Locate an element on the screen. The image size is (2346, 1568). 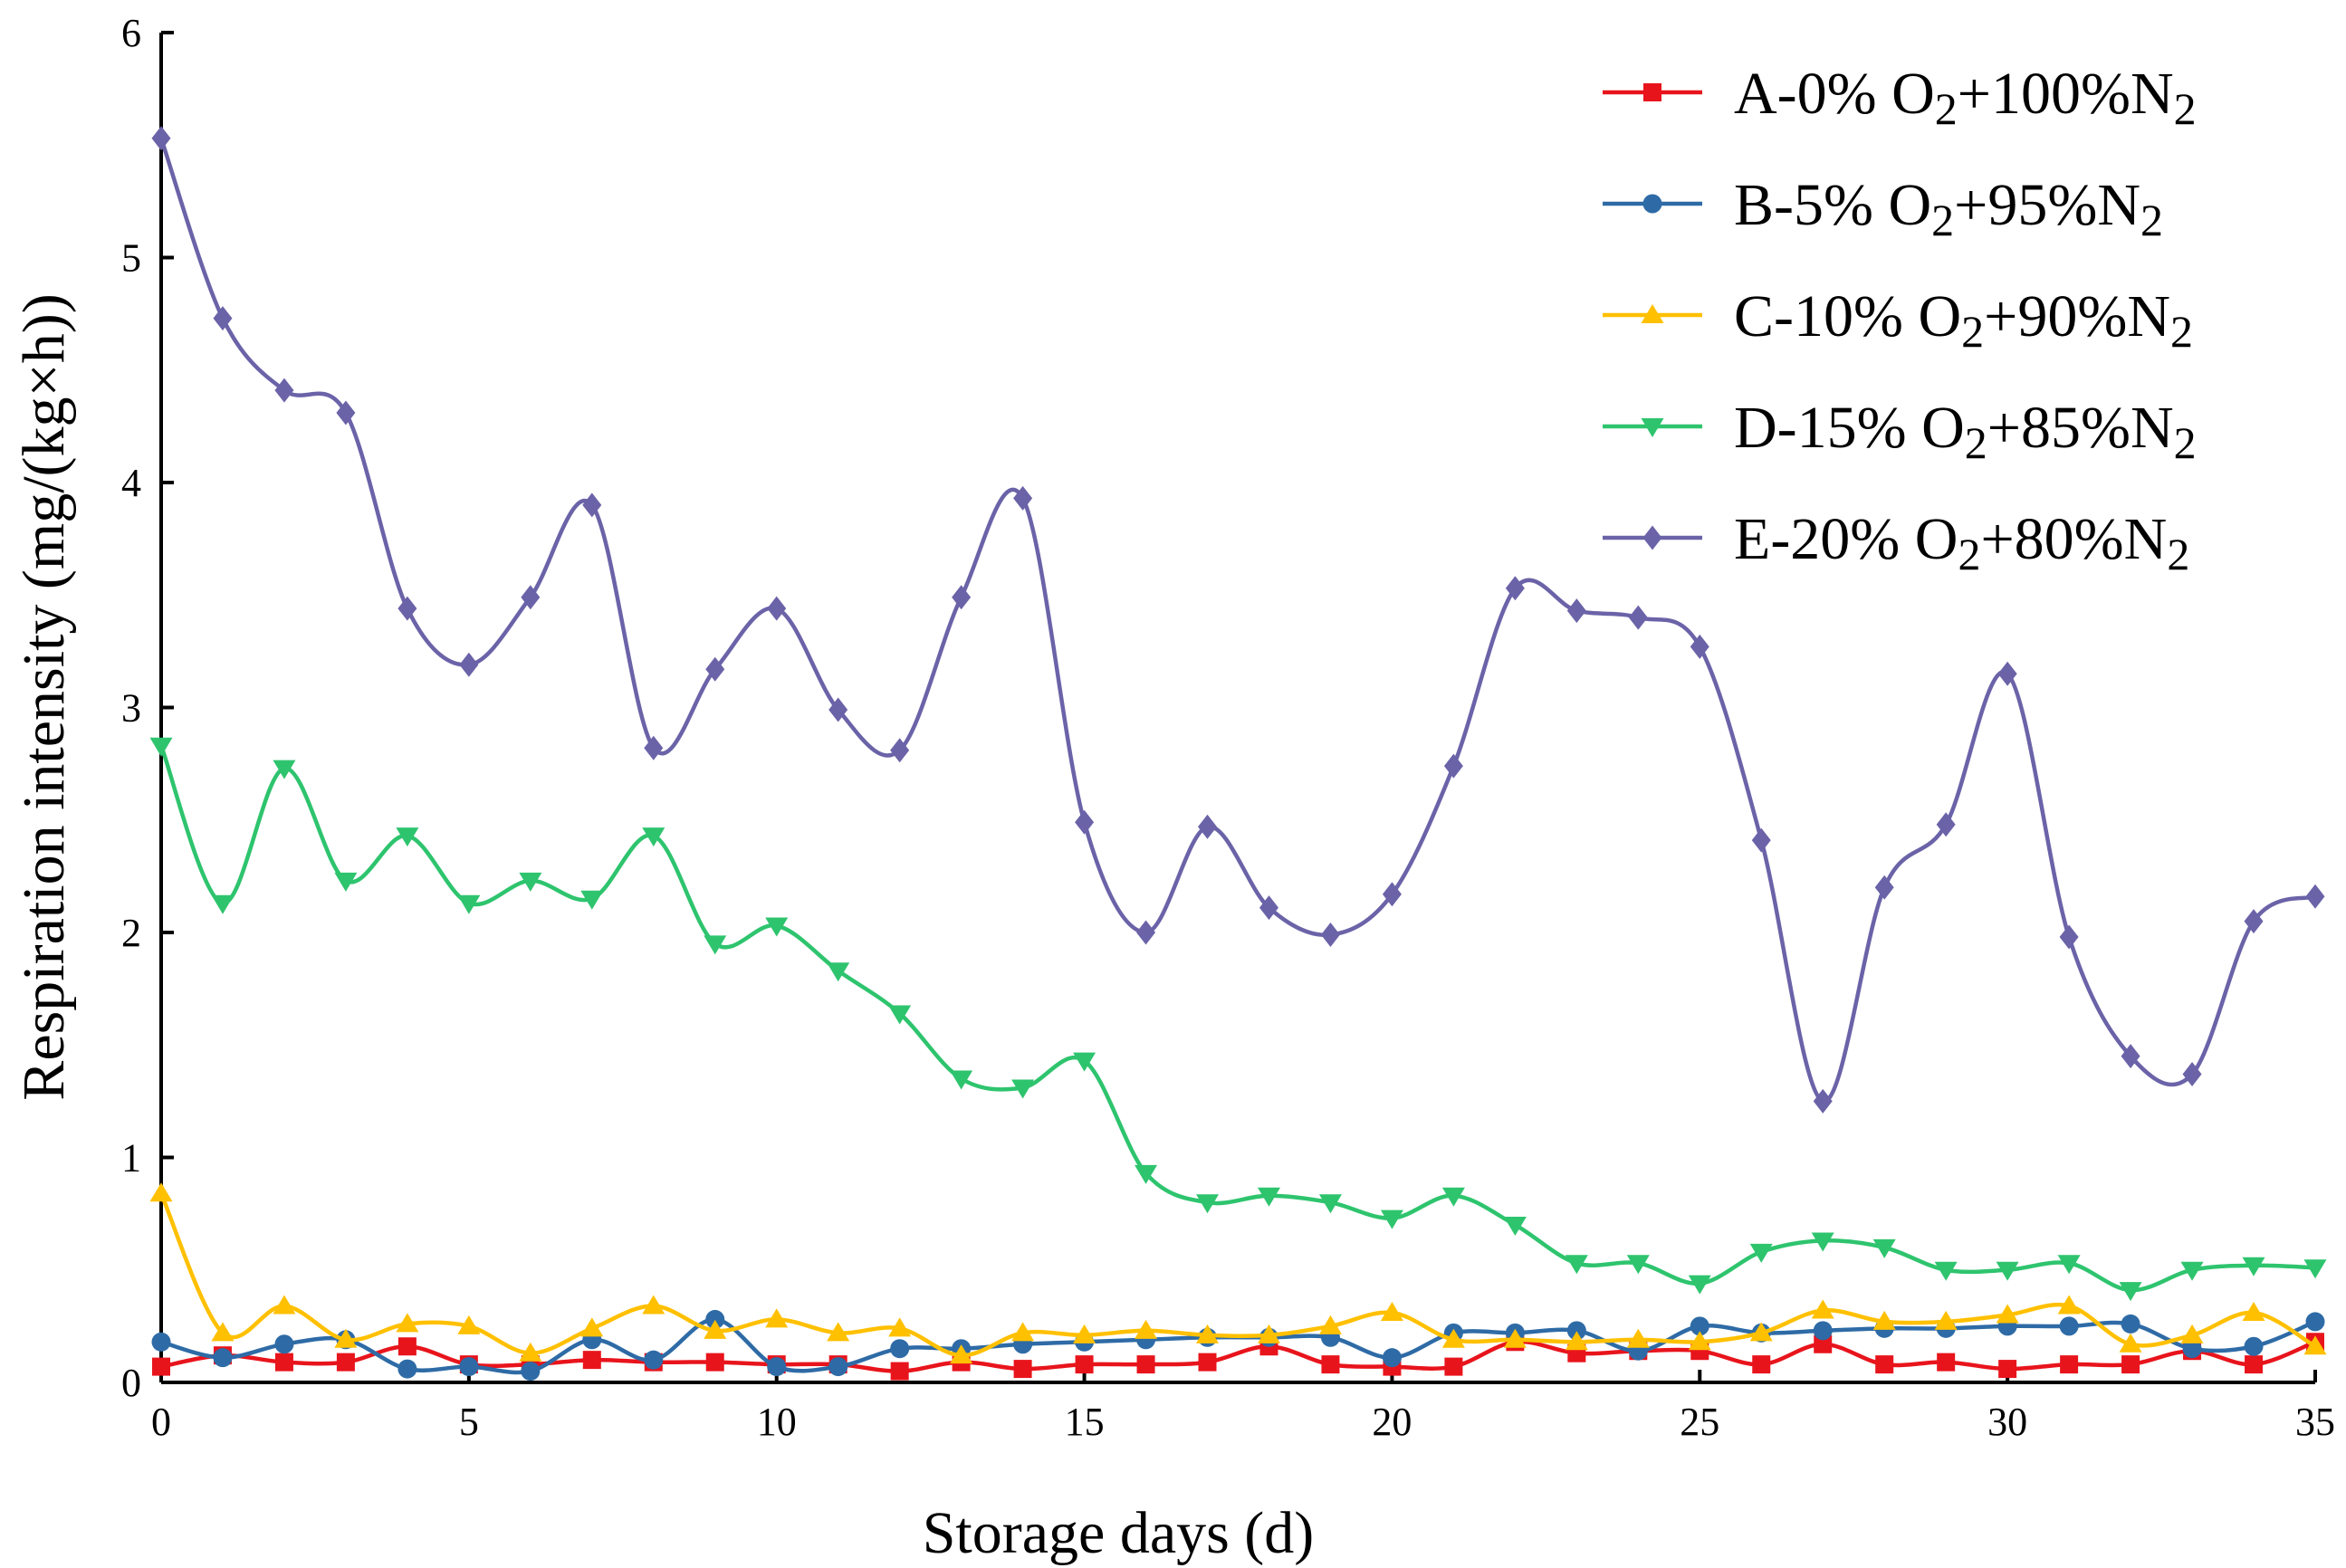
x-tick-label: 0 is located at coordinates (161, 1422).